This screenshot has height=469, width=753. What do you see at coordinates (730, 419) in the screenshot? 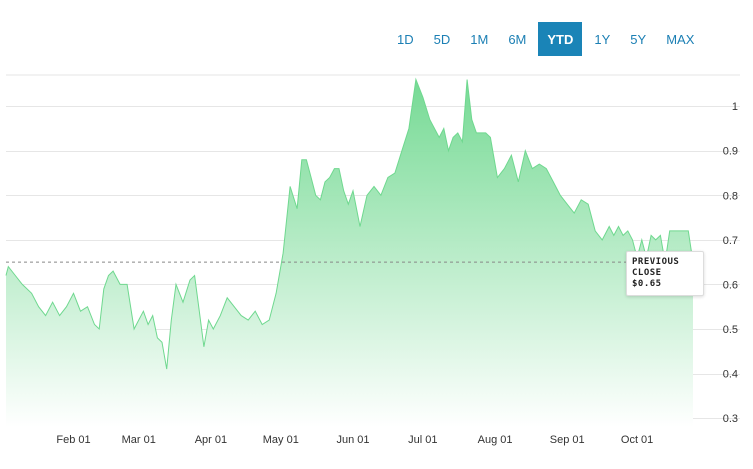
I see `y-tick-label-0: 0.3` at bounding box center [730, 419].